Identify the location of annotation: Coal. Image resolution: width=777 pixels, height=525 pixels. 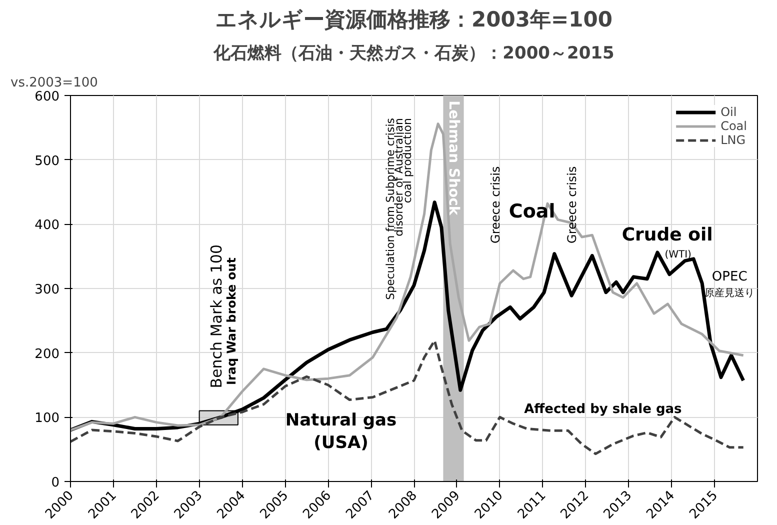
(532, 211).